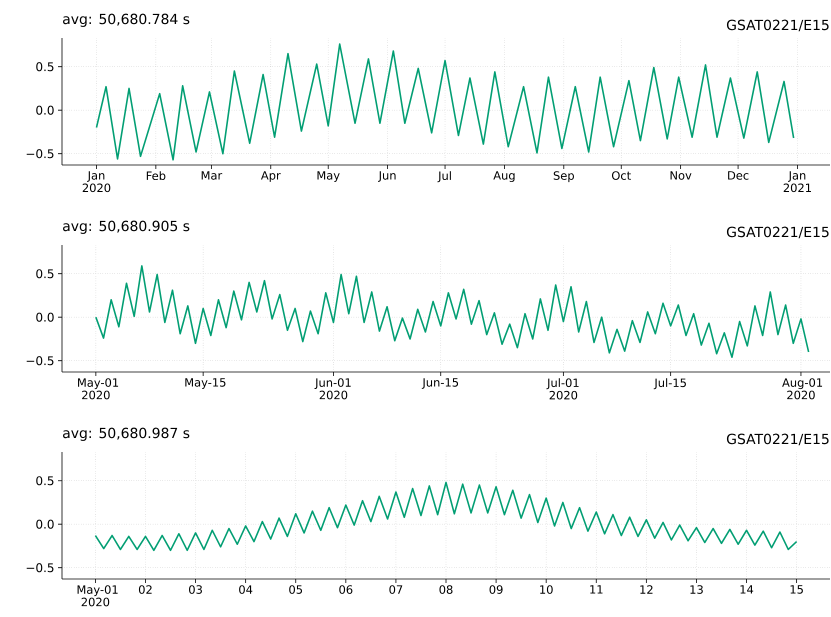 The height and width of the screenshot is (617, 831). Describe the element at coordinates (444, 176) in the screenshot. I see `x-tick-label: Jul` at that location.